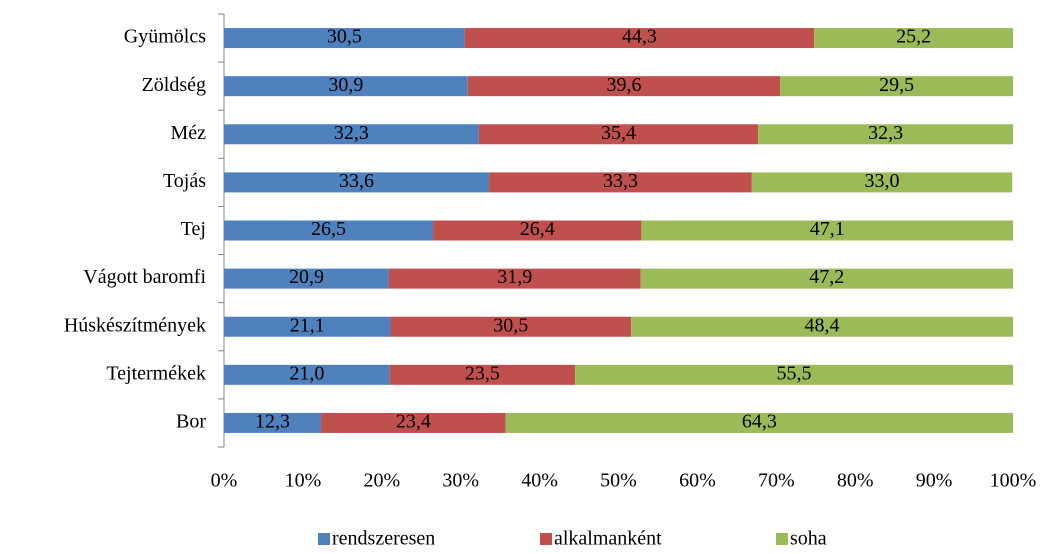 The height and width of the screenshot is (554, 1046). I want to click on value-label: 47,1, so click(827, 229).